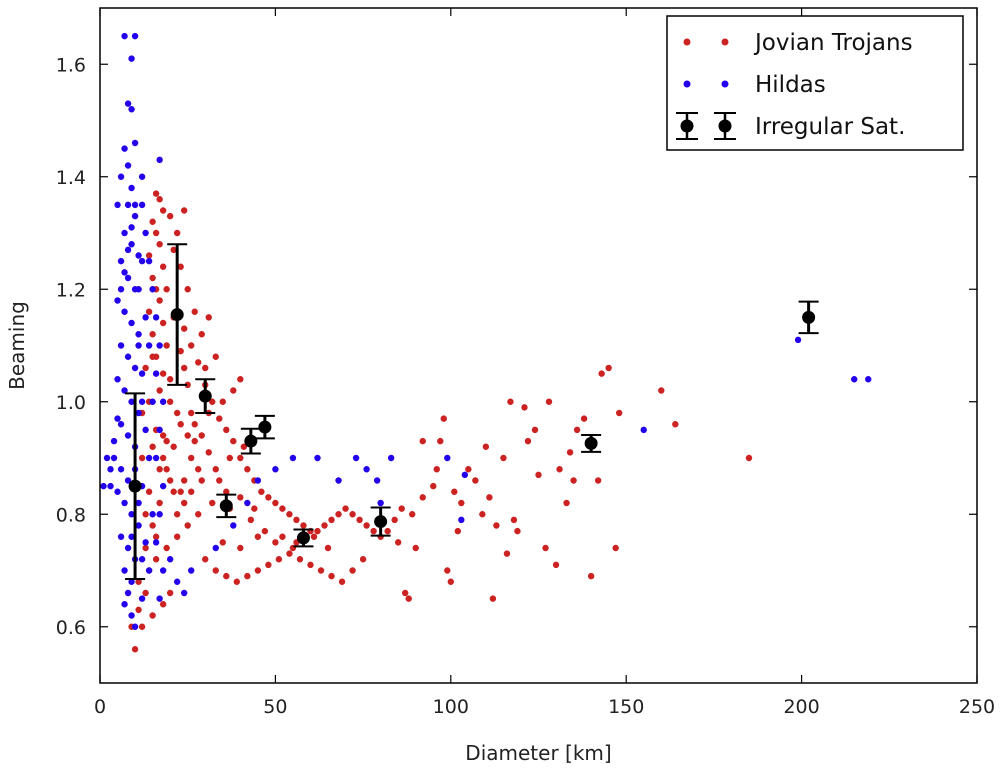  I want to click on legend-entry-2: Irregular Sat., so click(790, 126).